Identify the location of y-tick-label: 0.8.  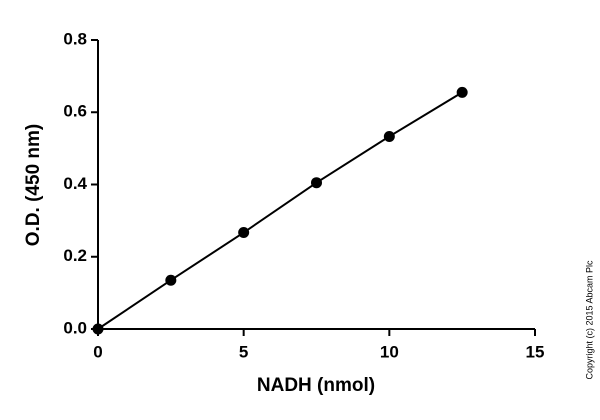
(75, 38).